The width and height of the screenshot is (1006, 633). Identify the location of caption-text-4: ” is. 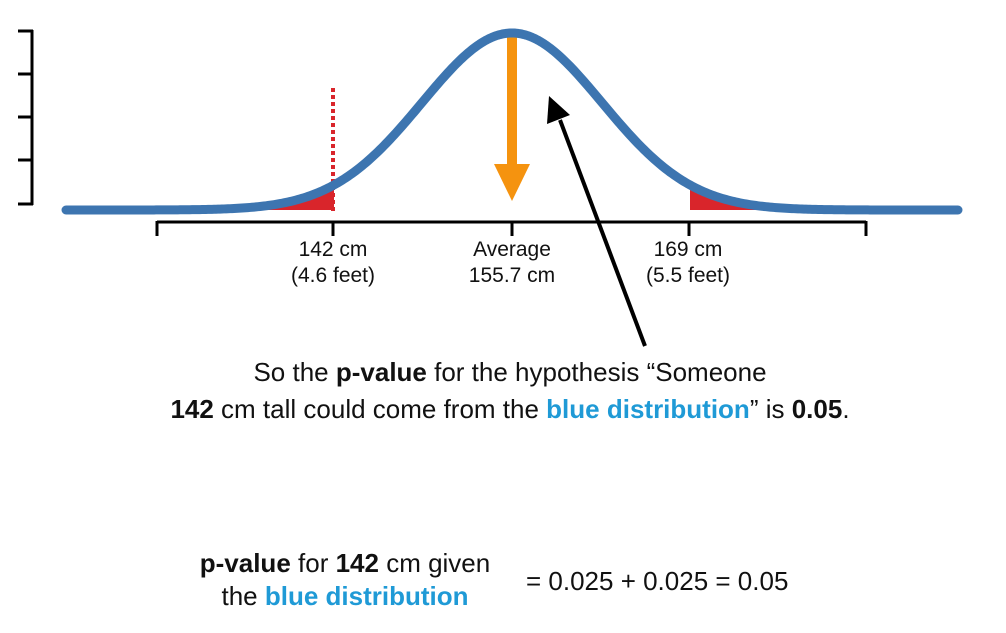
(770, 409).